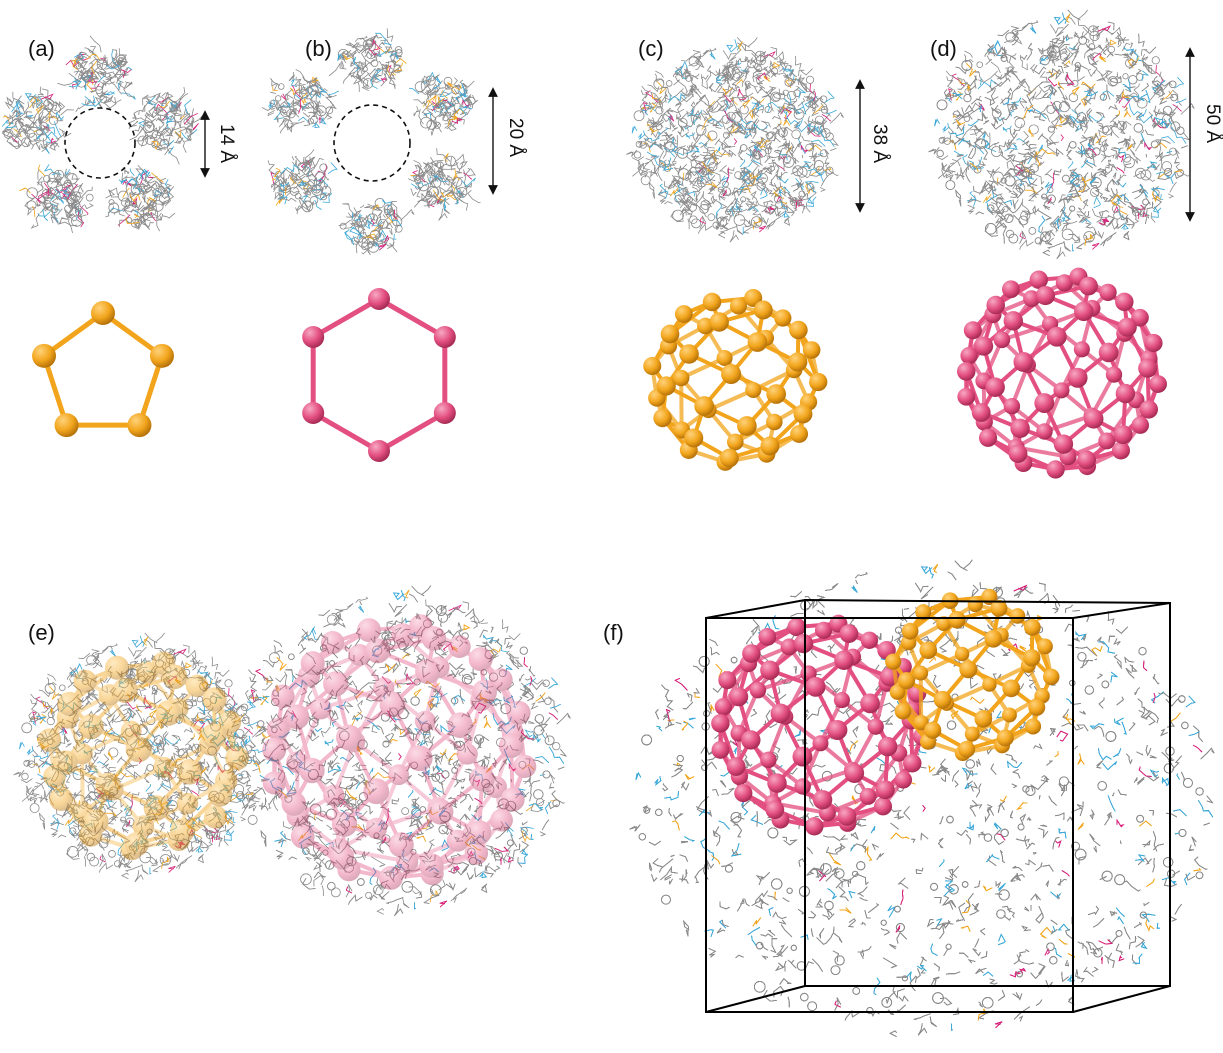 The width and height of the screenshot is (1223, 1053). Describe the element at coordinates (41, 49) in the screenshot. I see `panel-label-a: (a)` at that location.